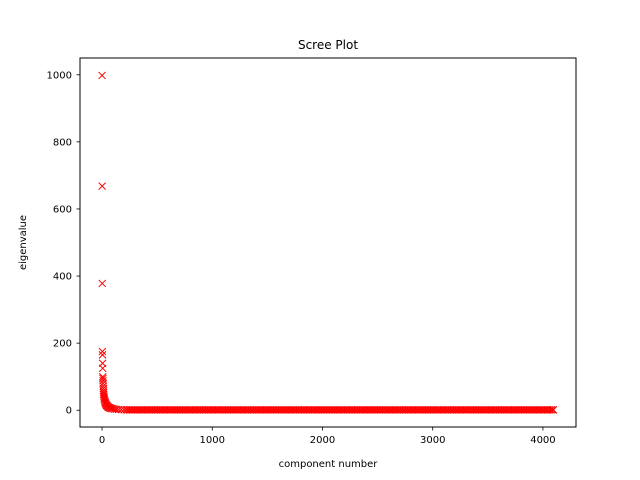  Describe the element at coordinates (328, 45) in the screenshot. I see `chart-title: Scree Plot` at that location.